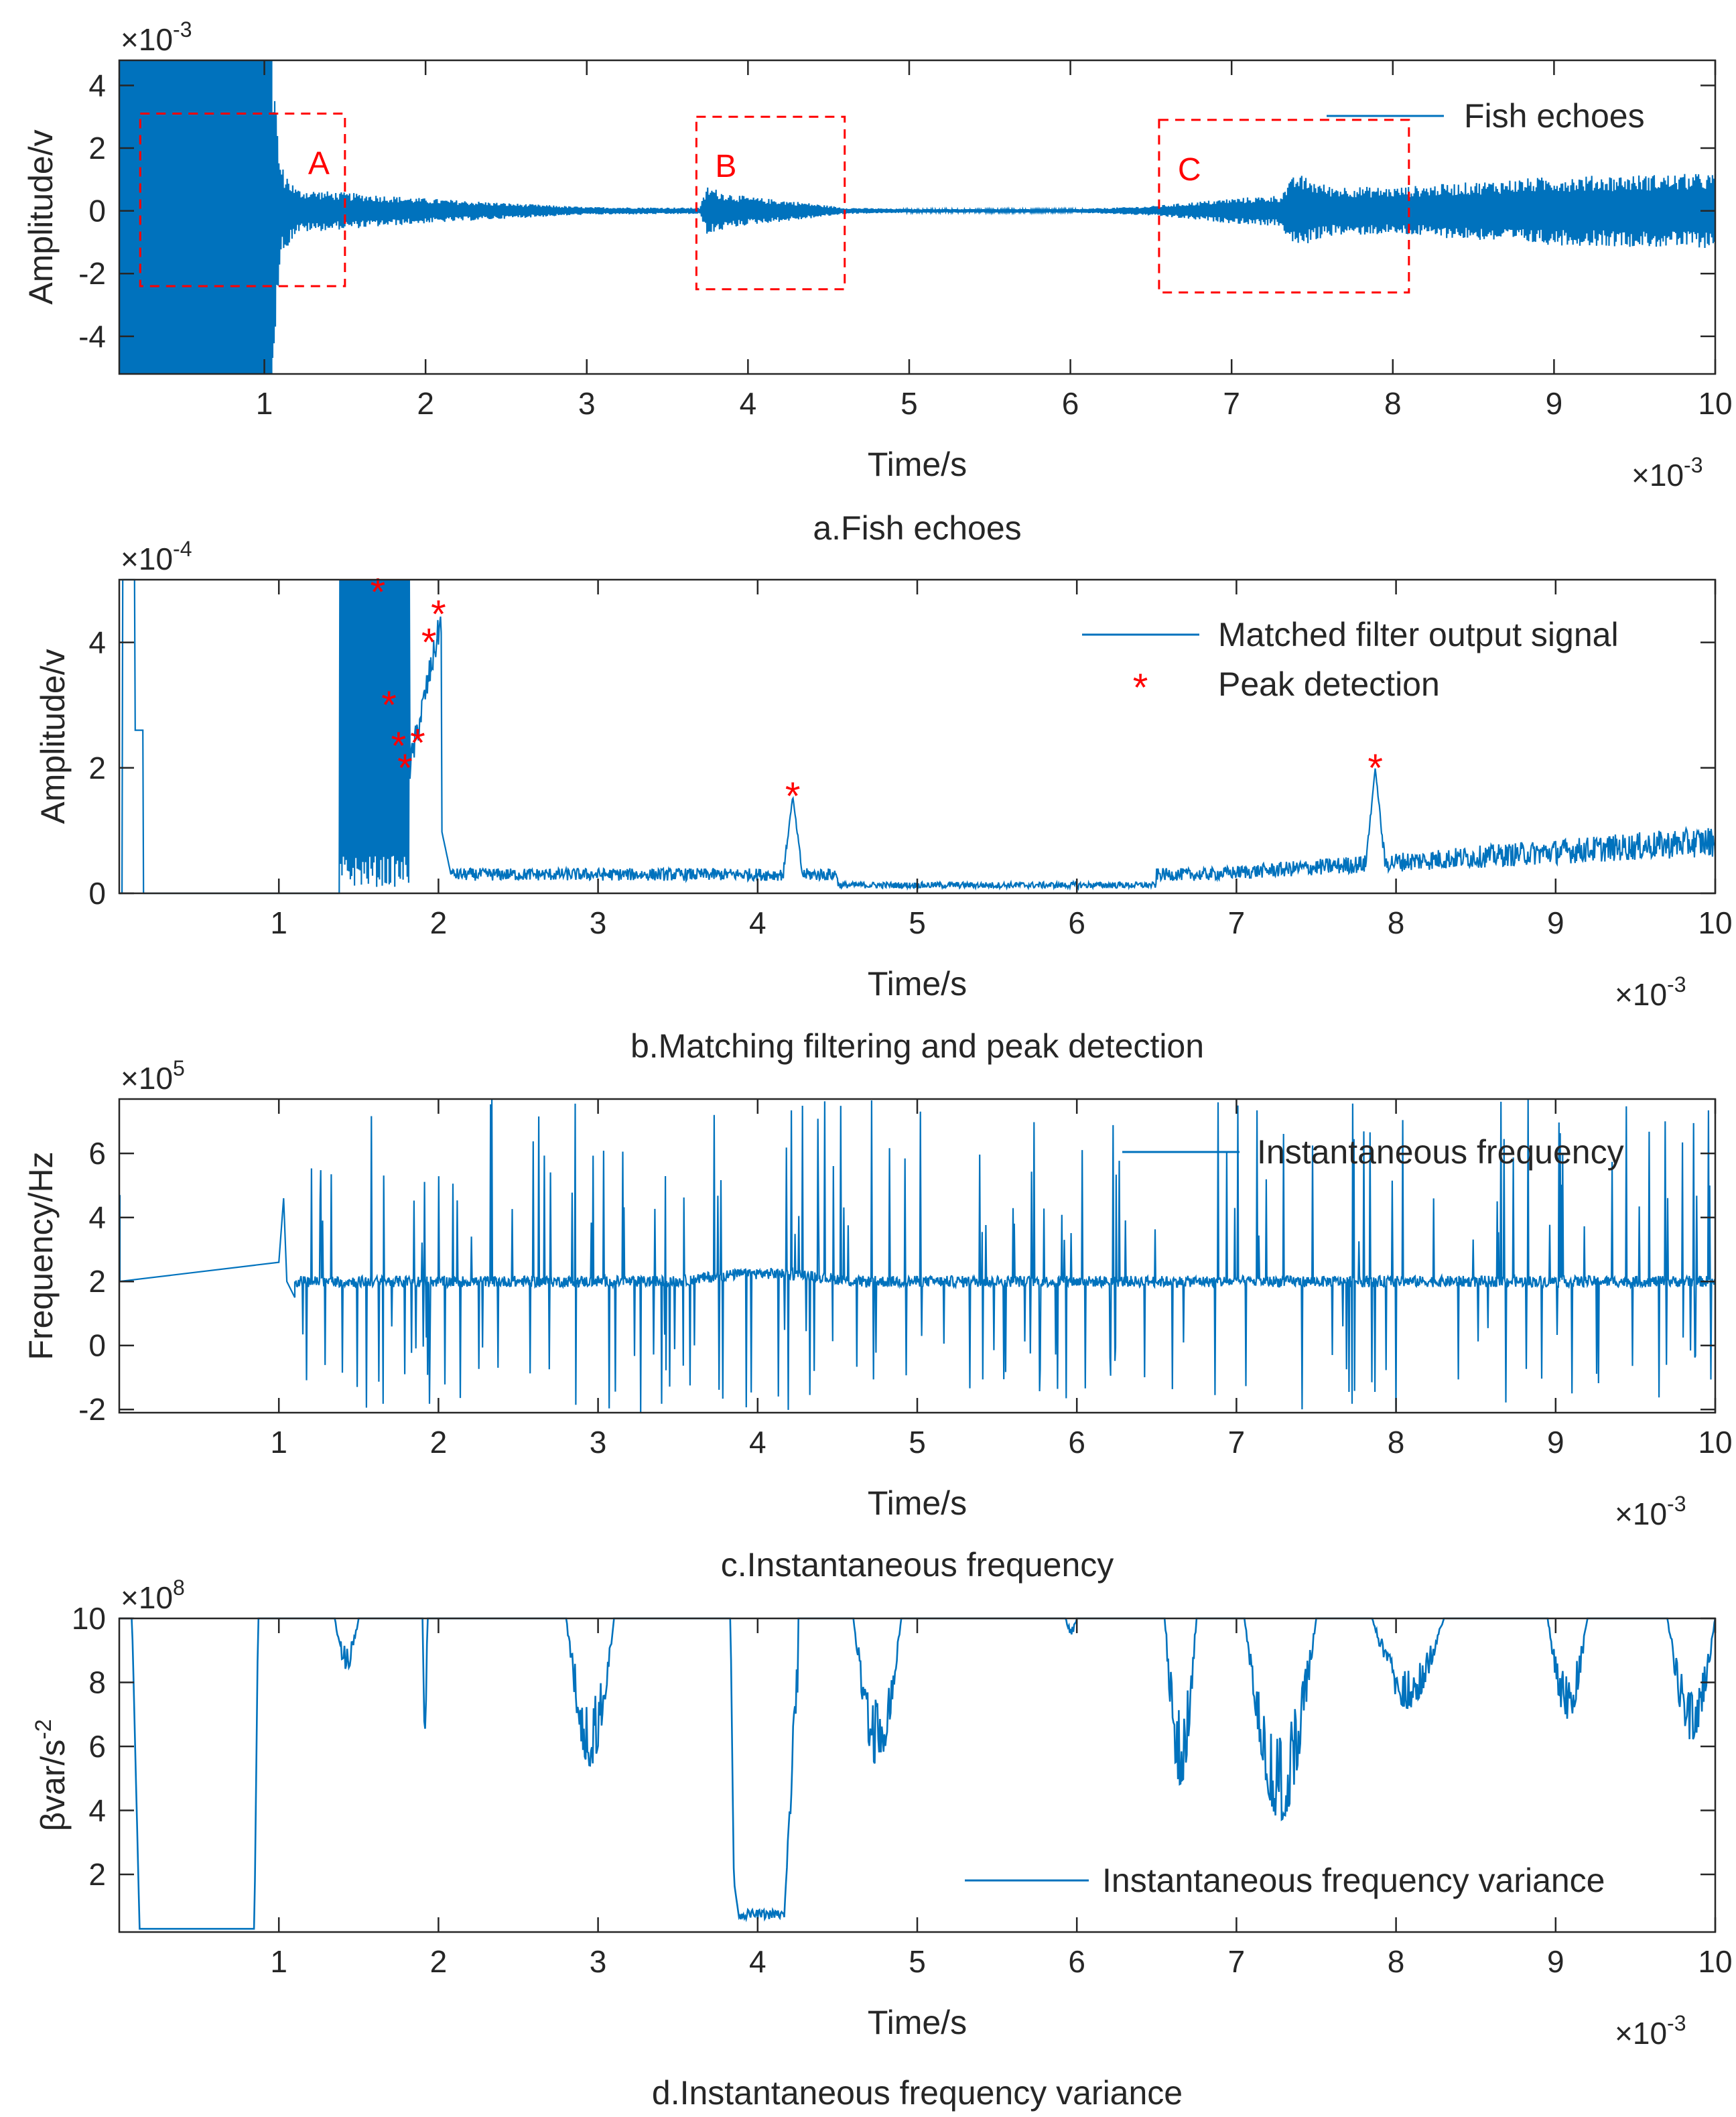  What do you see at coordinates (1440, 1152) in the screenshot?
I see `legend-label: Instantaneous frequency` at bounding box center [1440, 1152].